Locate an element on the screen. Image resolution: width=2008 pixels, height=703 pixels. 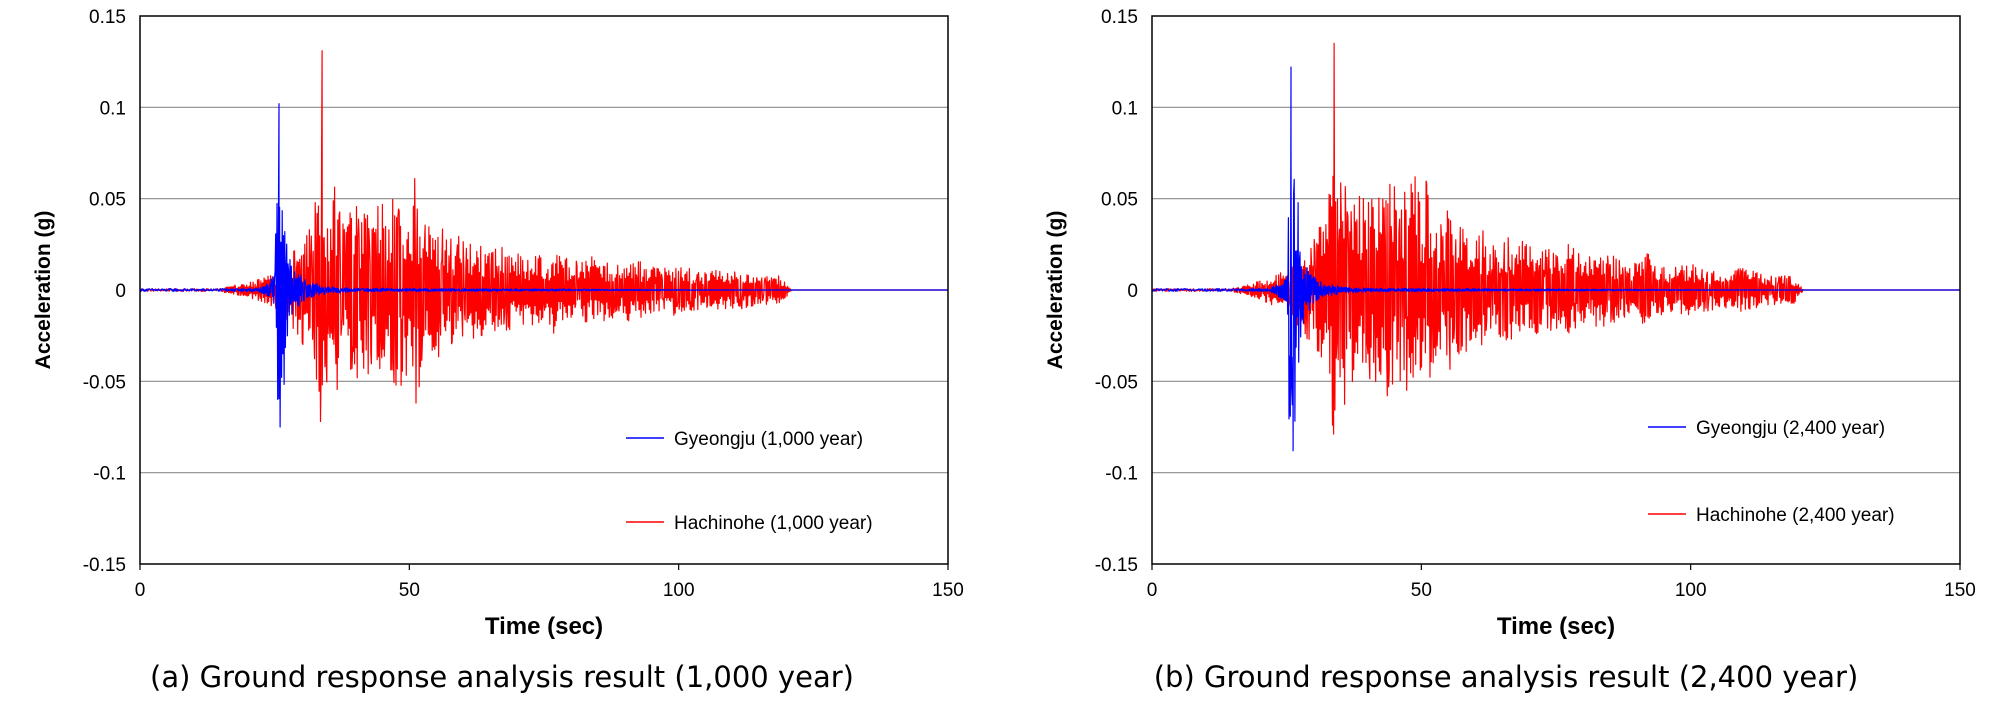
legend-label-hachinohe: Hachinohe (2,400 year) is located at coordinates (1795, 515).